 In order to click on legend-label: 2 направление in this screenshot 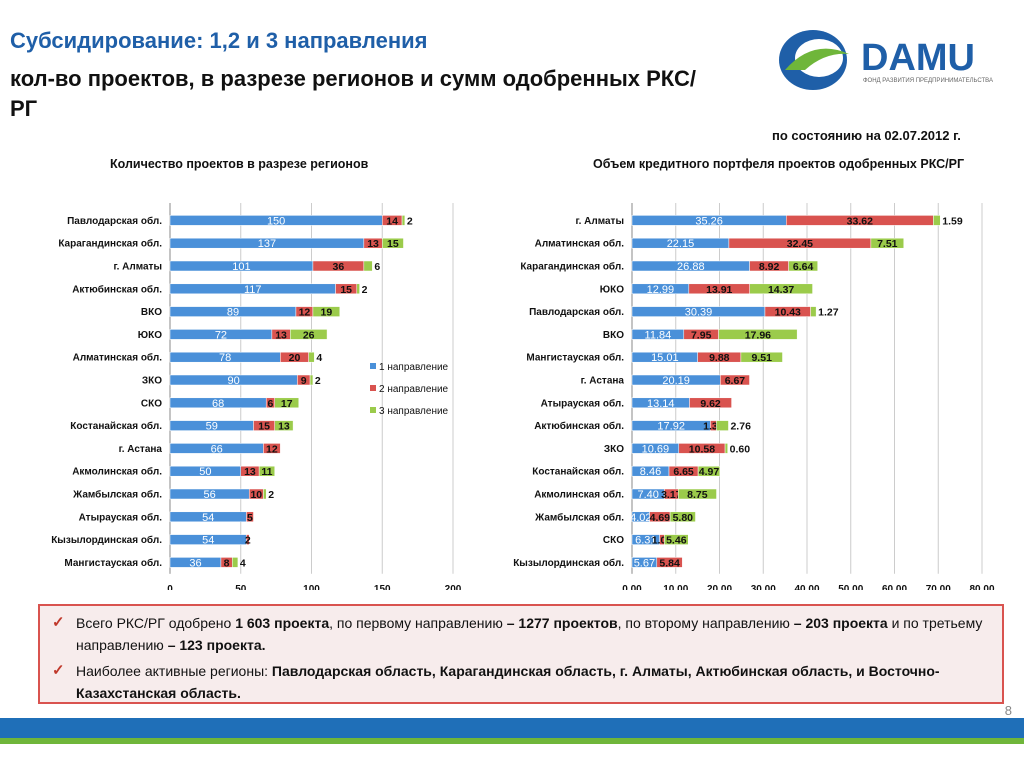, I will do `click(414, 389)`.